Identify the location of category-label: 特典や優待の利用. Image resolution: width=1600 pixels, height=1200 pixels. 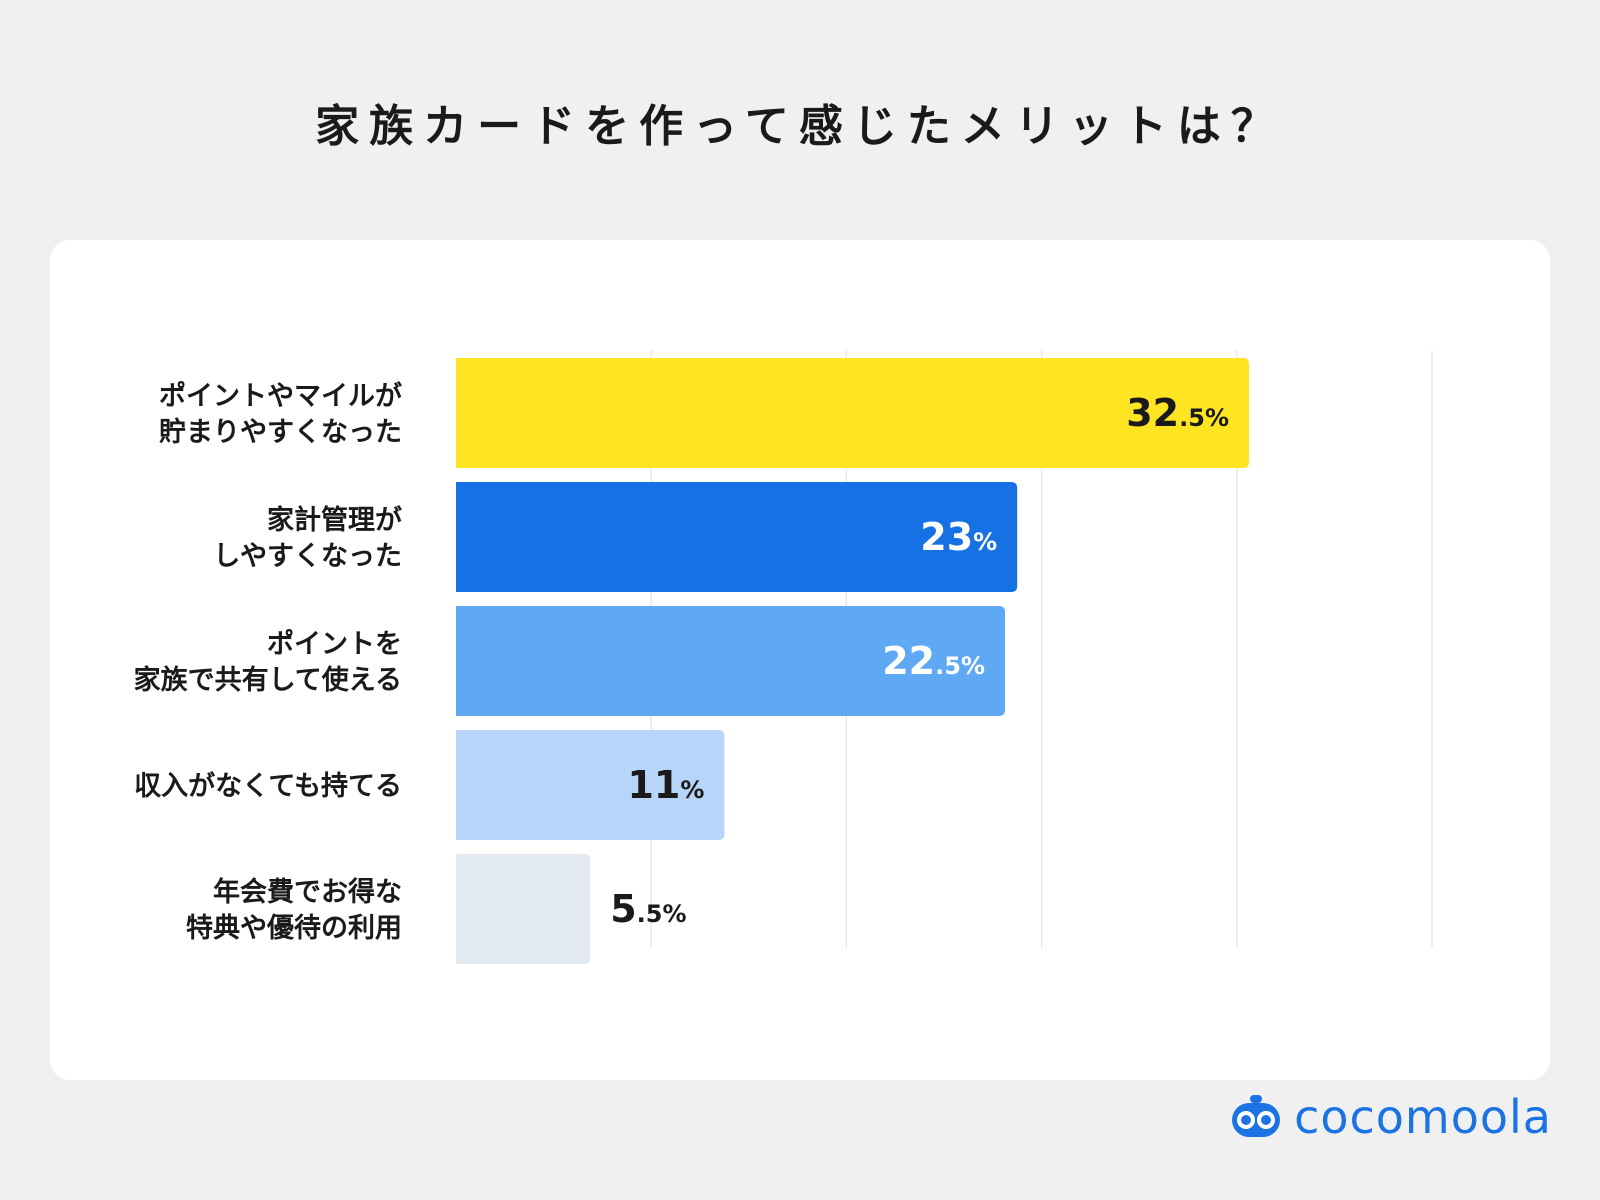
(294, 928).